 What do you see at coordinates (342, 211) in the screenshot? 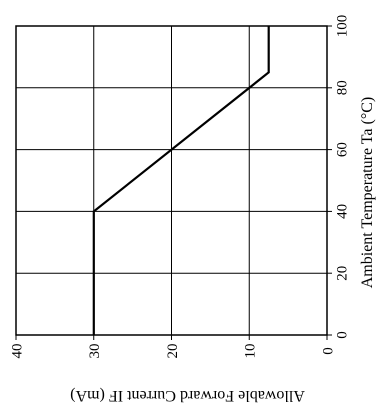
I see `temperature-tick-label: 40` at bounding box center [342, 211].